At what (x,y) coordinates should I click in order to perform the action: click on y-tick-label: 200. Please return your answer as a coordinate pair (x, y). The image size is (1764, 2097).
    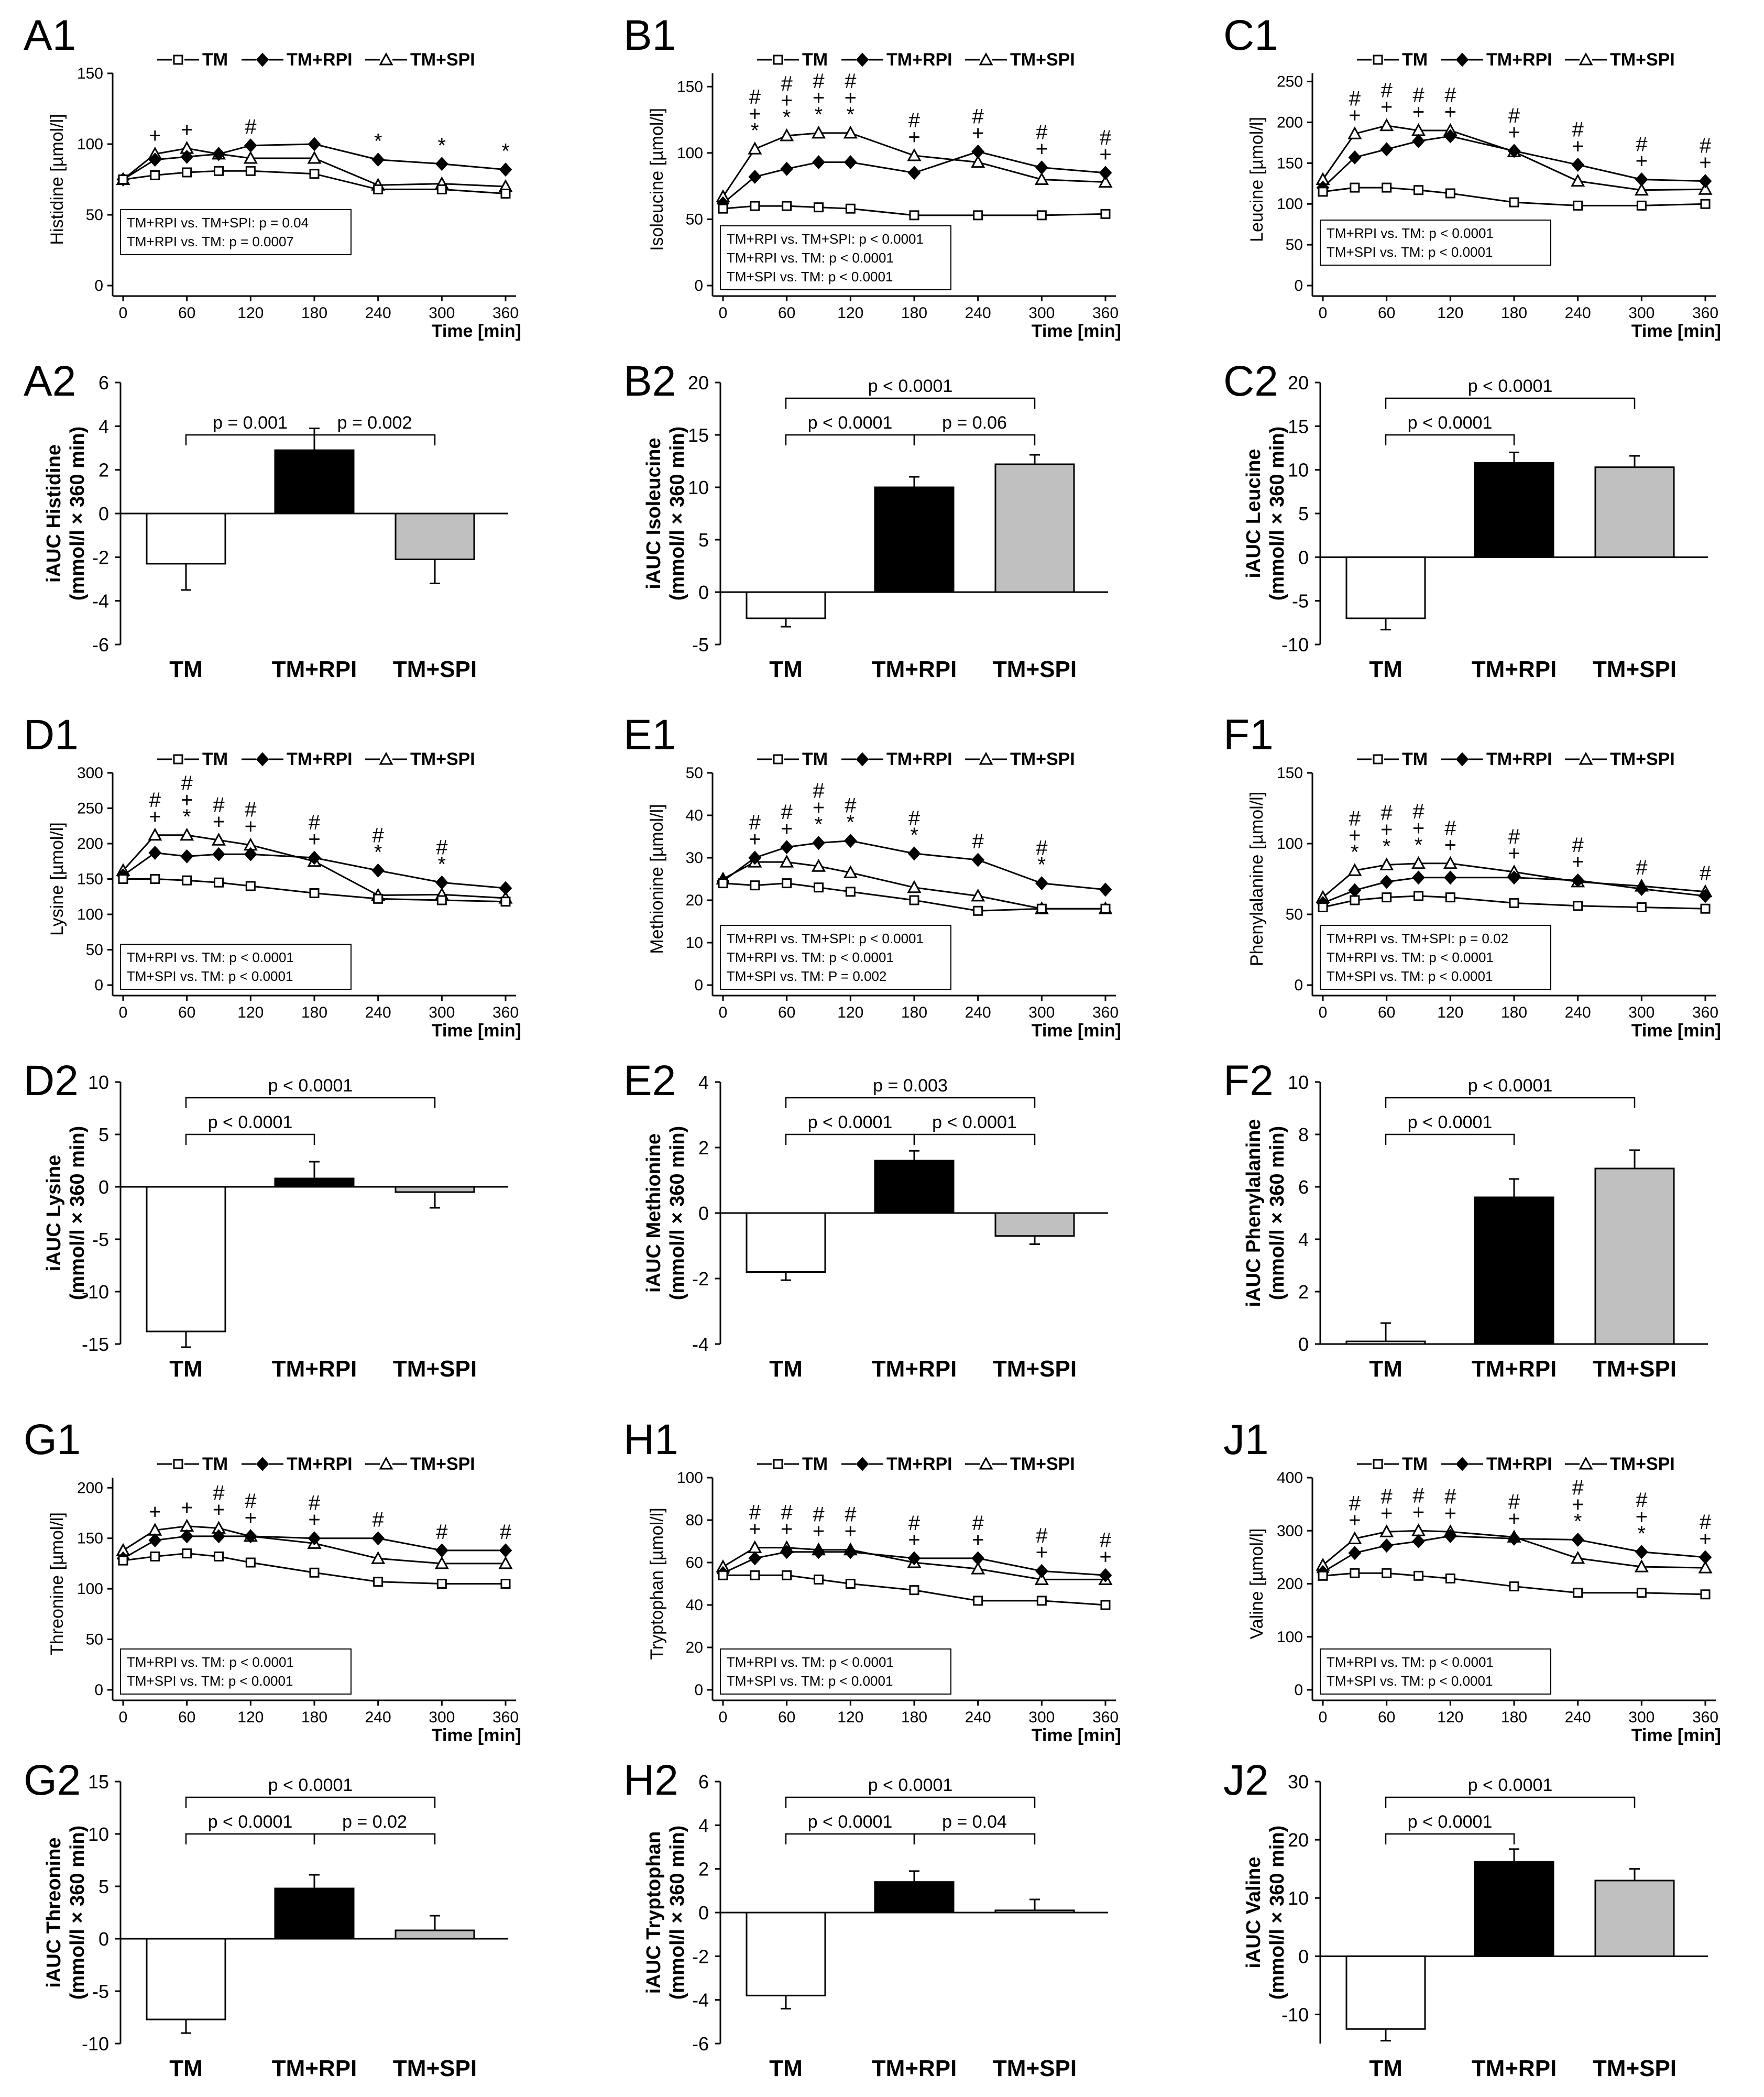
    Looking at the image, I should click on (1290, 122).